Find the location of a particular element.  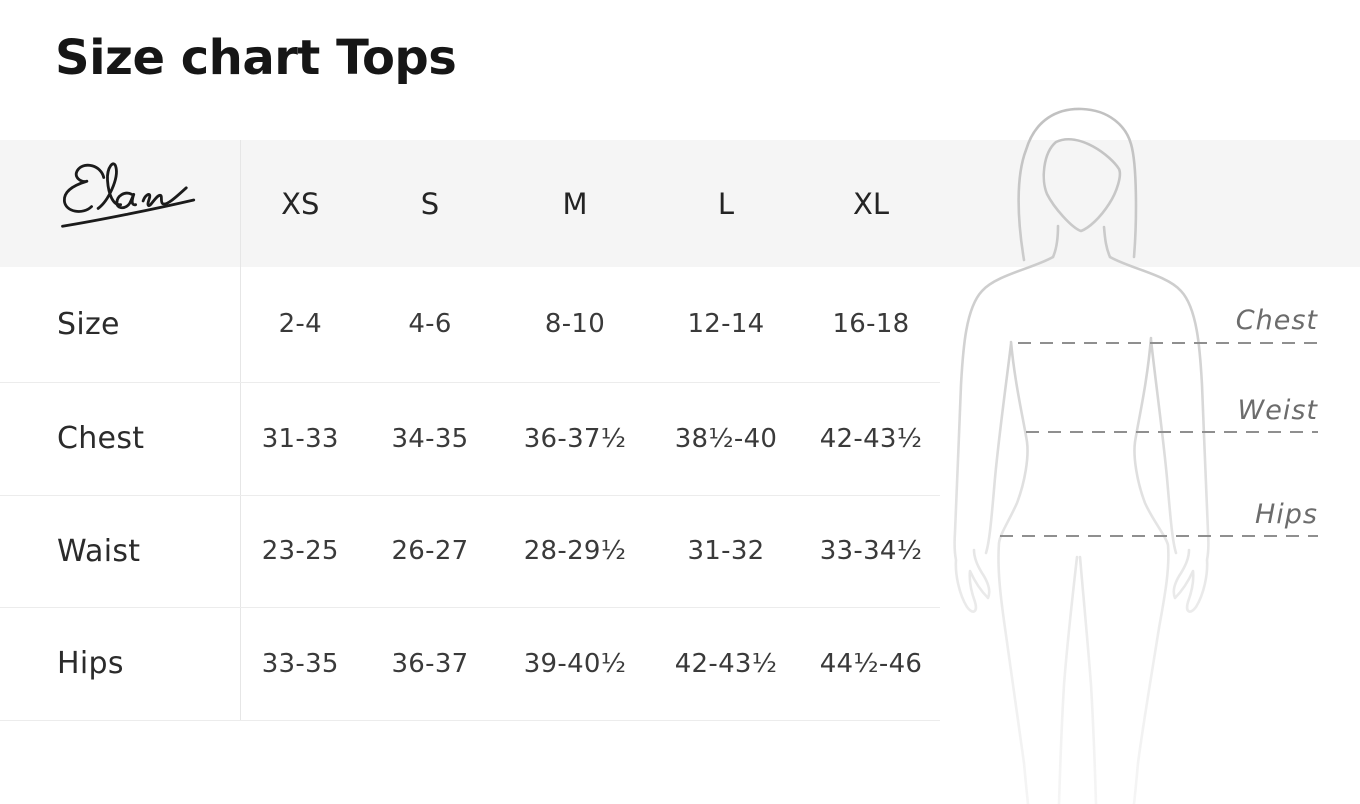

row-label: Size is located at coordinates (120, 325).